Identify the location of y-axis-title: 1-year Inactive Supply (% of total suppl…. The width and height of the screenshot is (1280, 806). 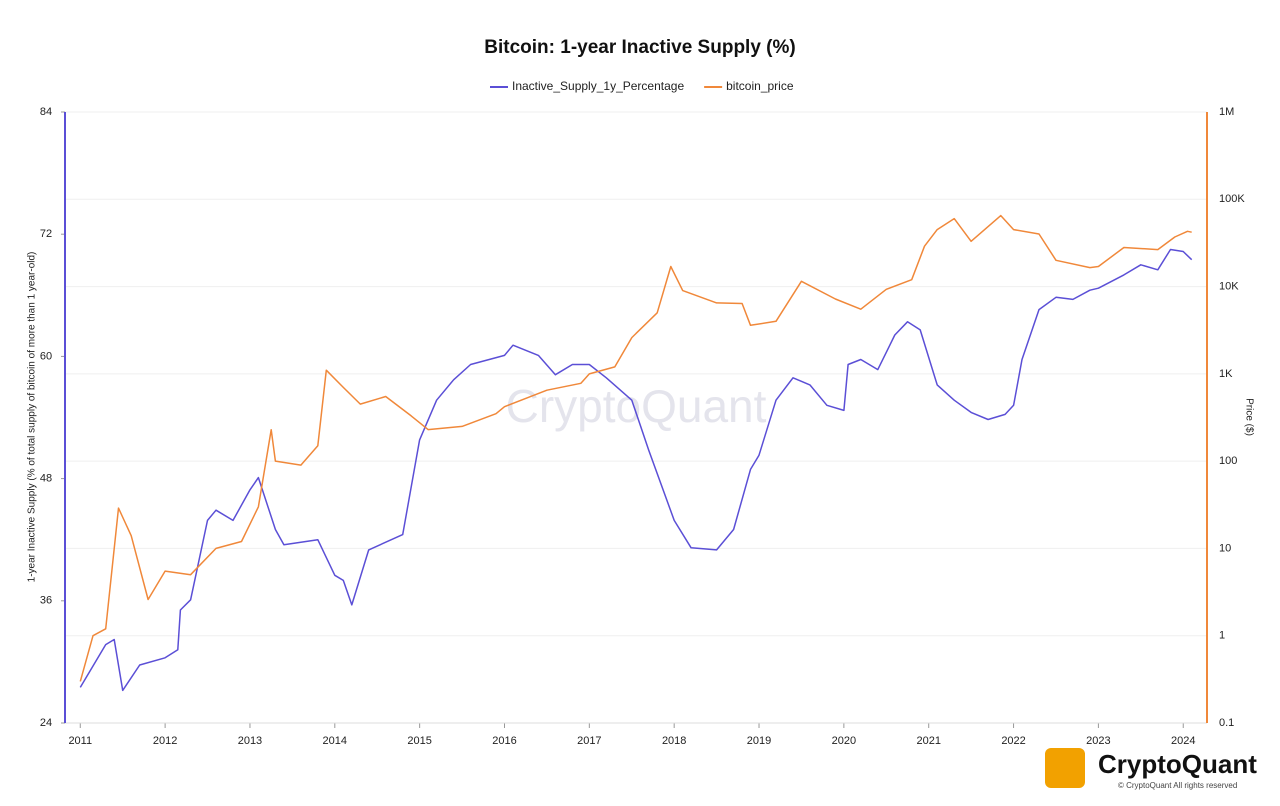
(32, 417).